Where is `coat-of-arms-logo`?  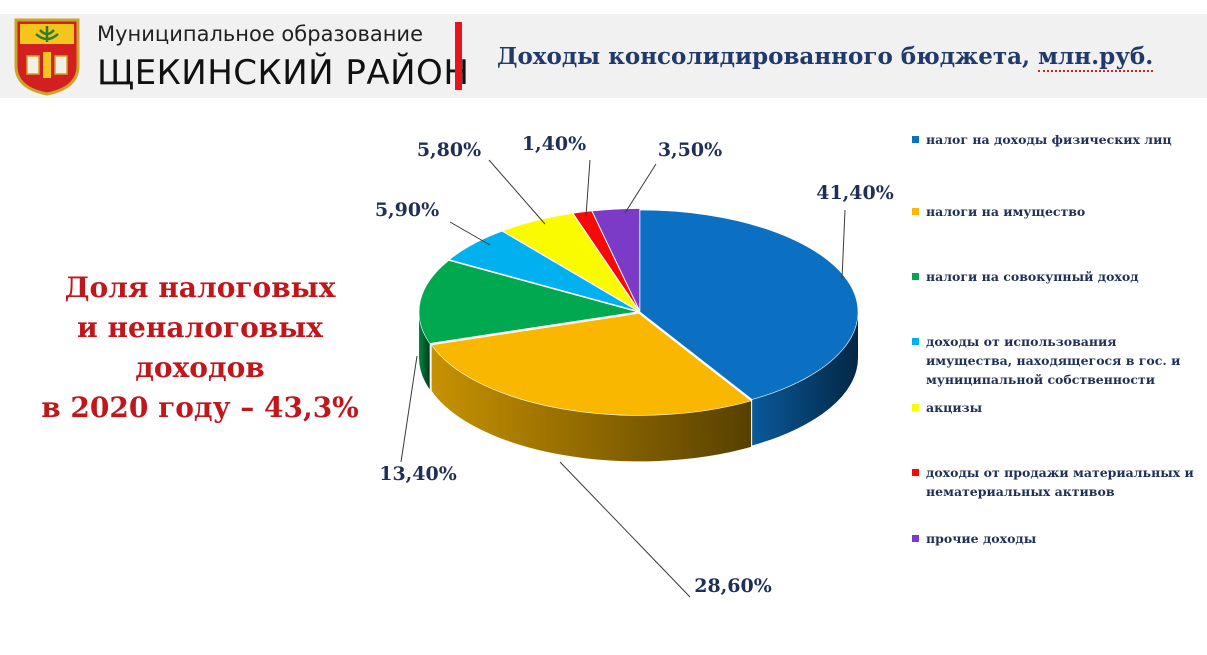 coat-of-arms-logo is located at coordinates (47, 57).